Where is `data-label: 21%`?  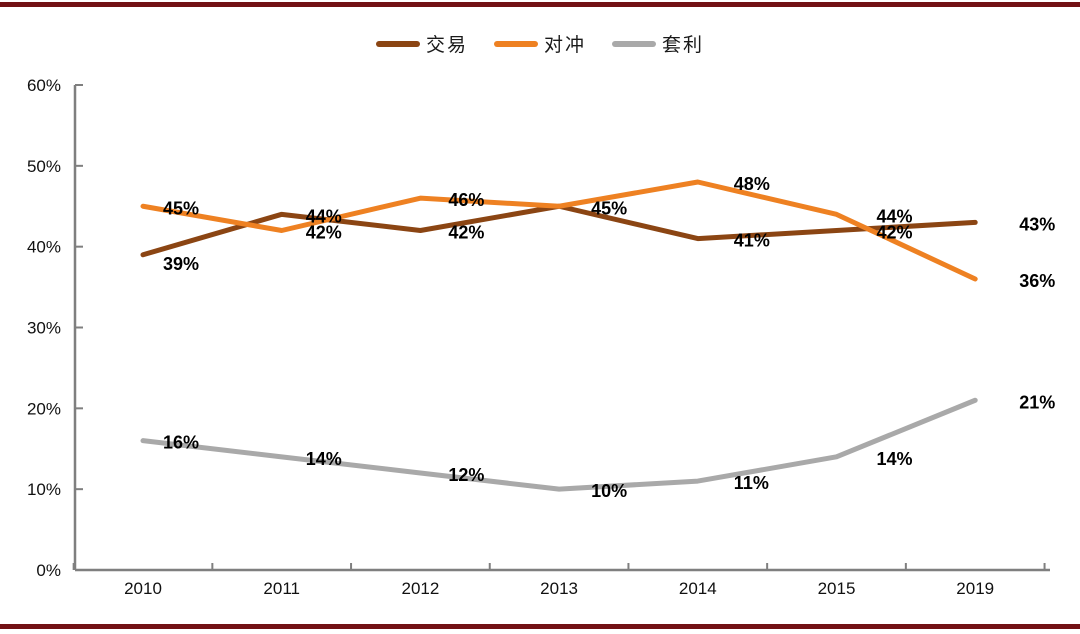 data-label: 21% is located at coordinates (1037, 402).